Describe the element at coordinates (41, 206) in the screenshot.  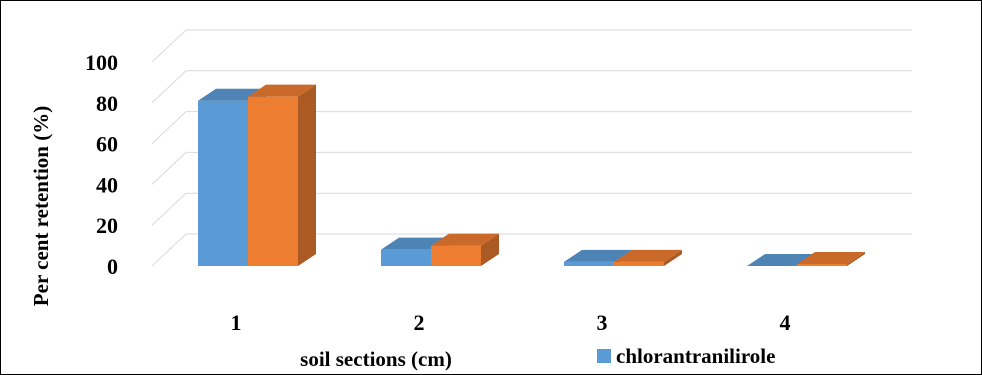
I see `y-axis-title: Per cent retention (%)` at that location.